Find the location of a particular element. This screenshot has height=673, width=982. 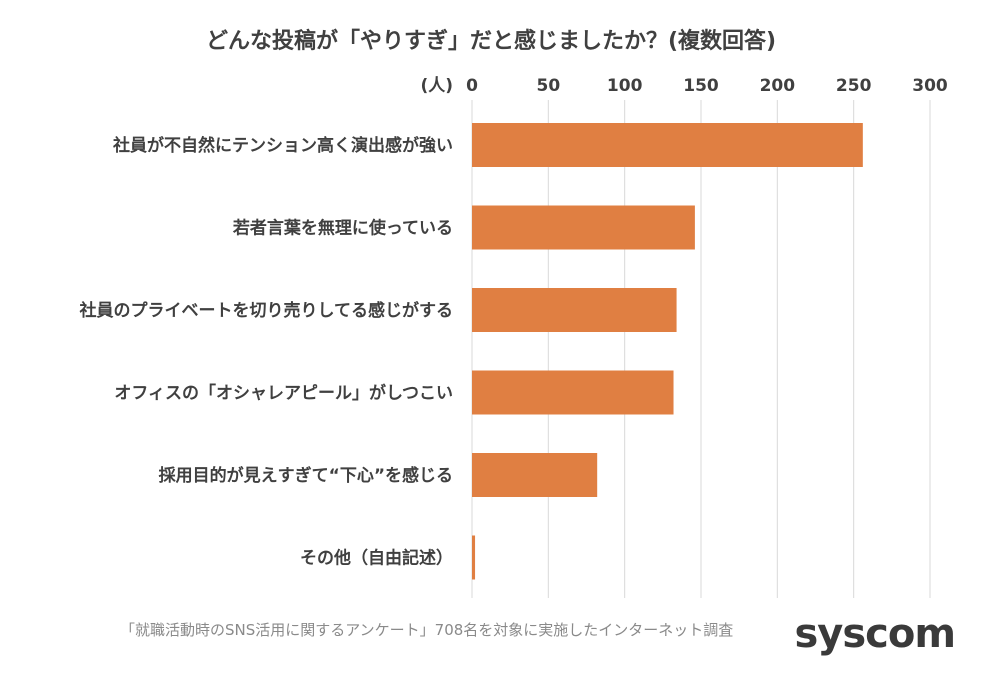

x-tick-label: 50 is located at coordinates (548, 86).